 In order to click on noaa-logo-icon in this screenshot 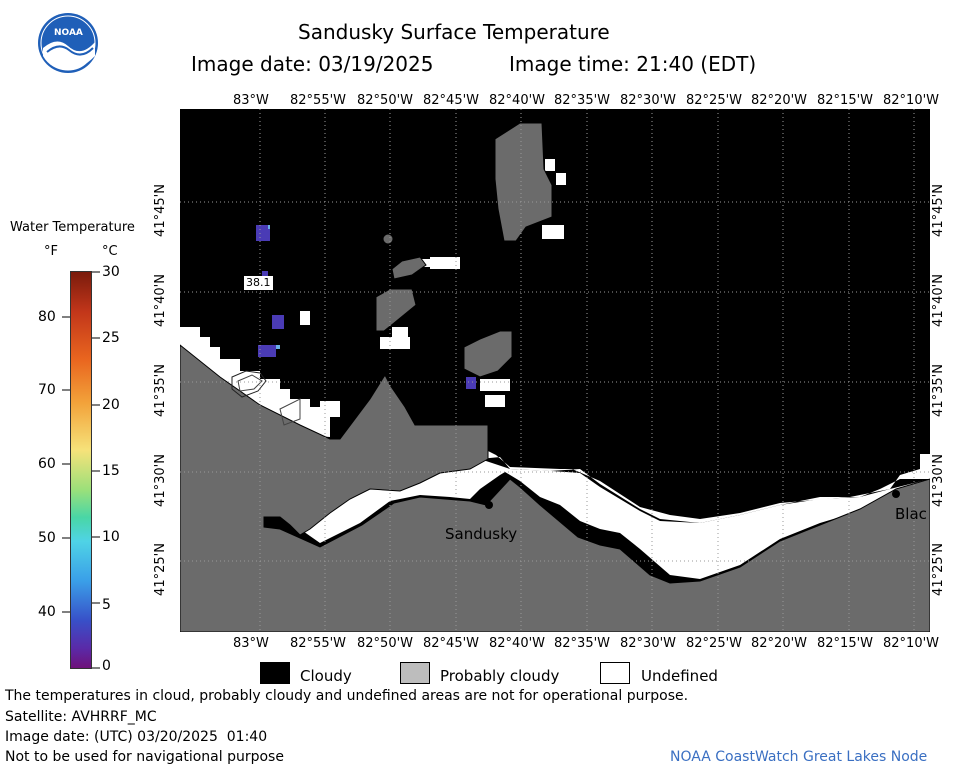, I will do `click(68, 43)`.